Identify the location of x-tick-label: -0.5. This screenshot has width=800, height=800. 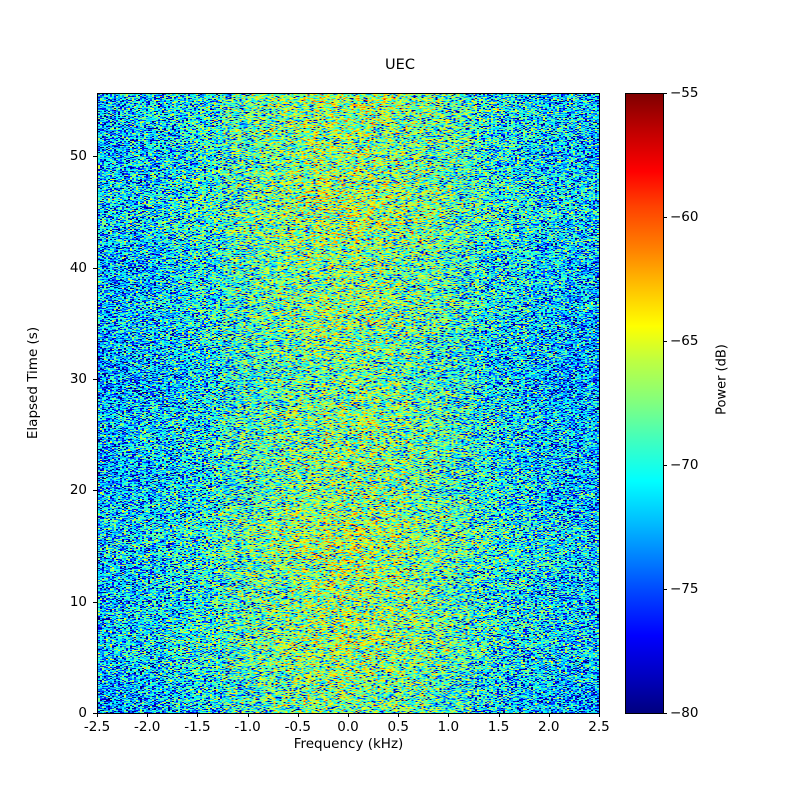
(297, 727).